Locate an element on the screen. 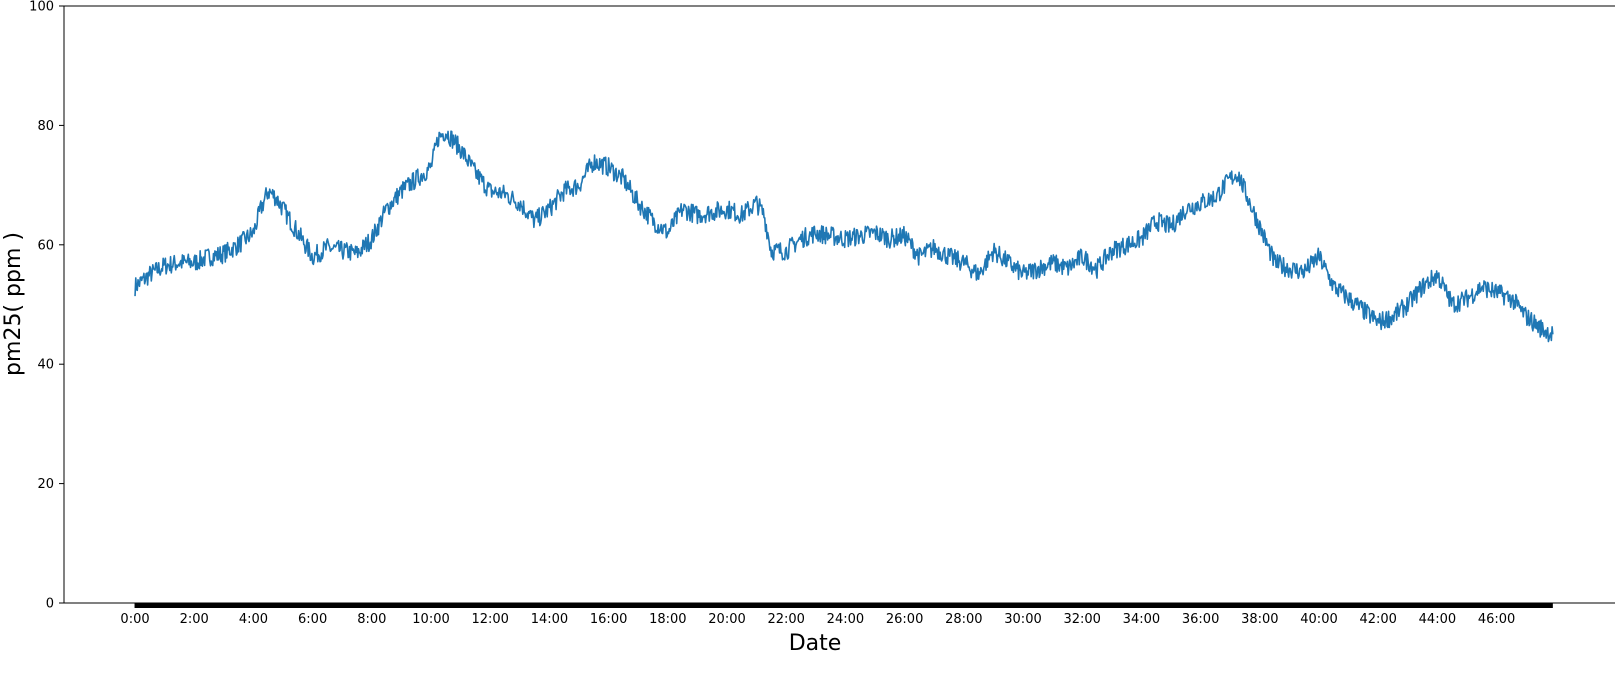  x-tick-label: 26:00 is located at coordinates (904, 619).